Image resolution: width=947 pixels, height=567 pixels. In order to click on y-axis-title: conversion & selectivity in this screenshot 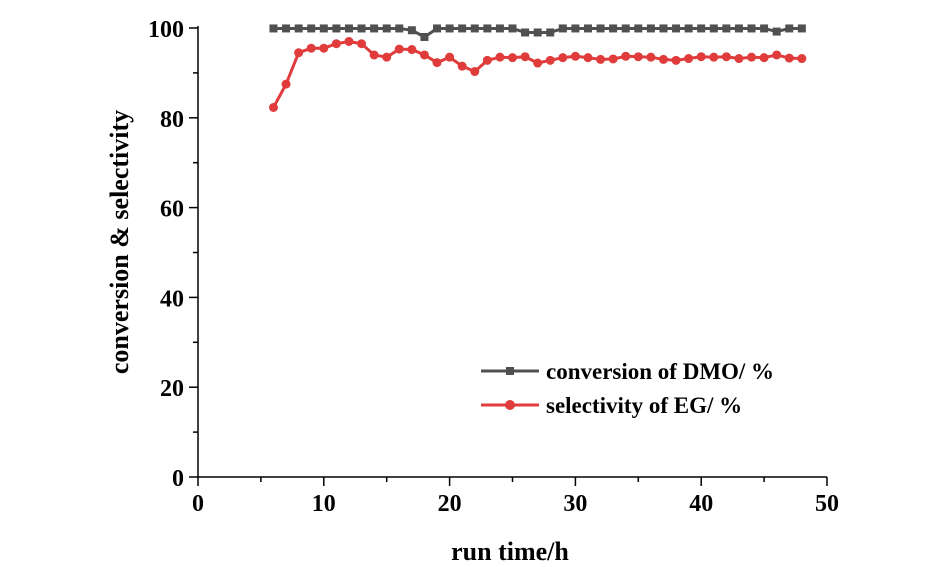, I will do `click(119, 242)`.